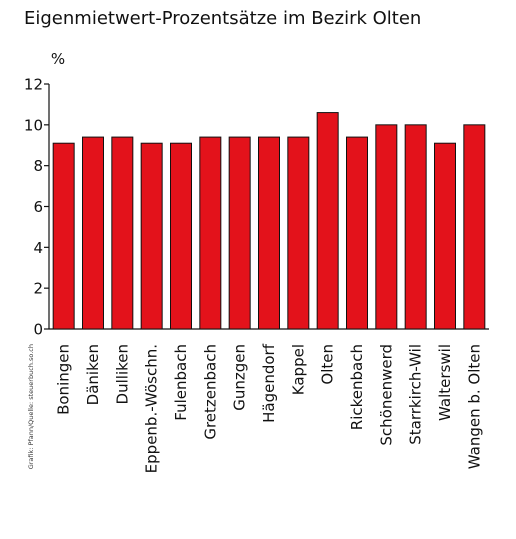 The width and height of the screenshot is (516, 539). I want to click on y-tick-label: 2, so click(38, 289).